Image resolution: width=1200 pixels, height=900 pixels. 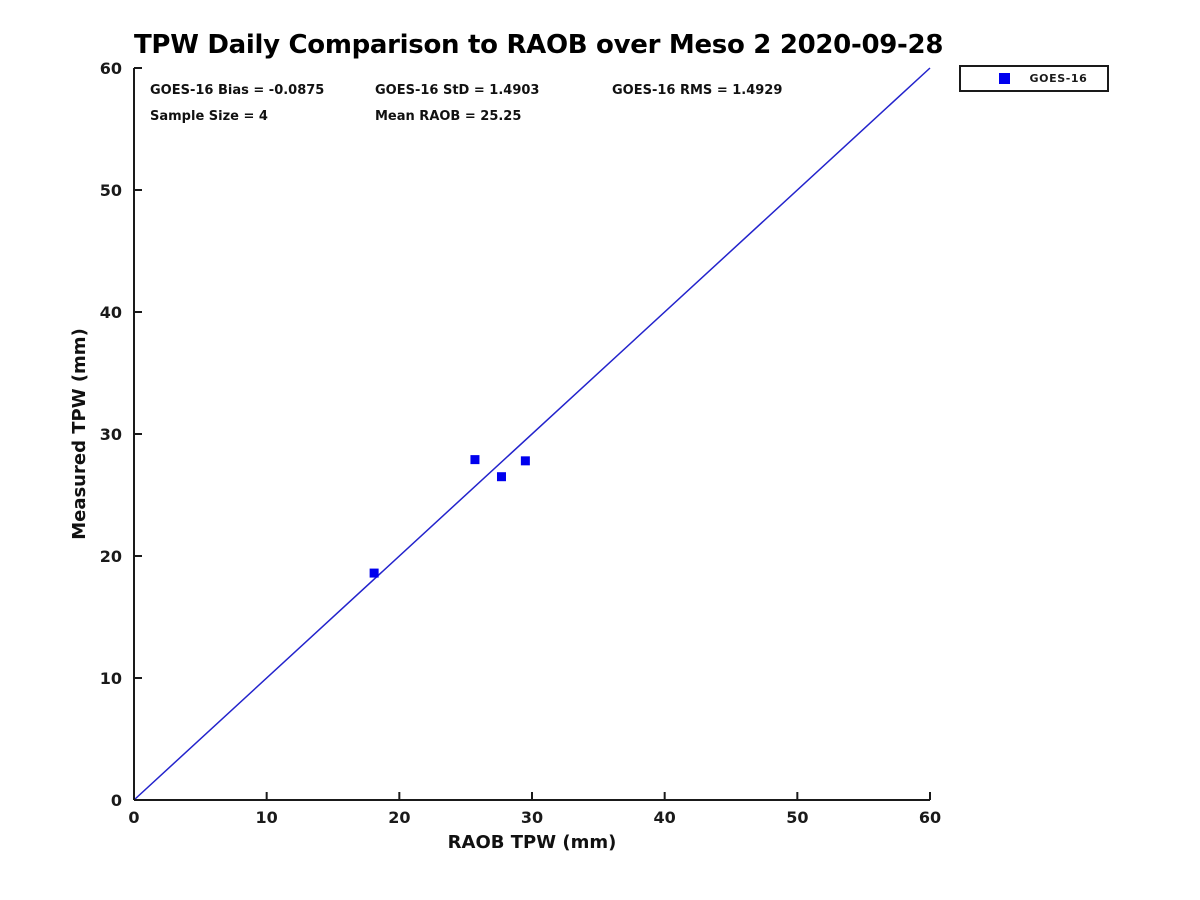 What do you see at coordinates (797, 817) in the screenshot?
I see `x-tick-label: 50` at bounding box center [797, 817].